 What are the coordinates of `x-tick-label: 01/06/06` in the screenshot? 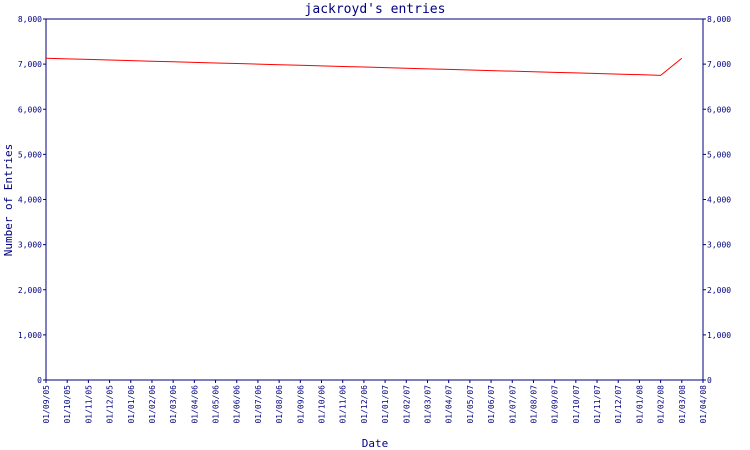 It's located at (237, 404).